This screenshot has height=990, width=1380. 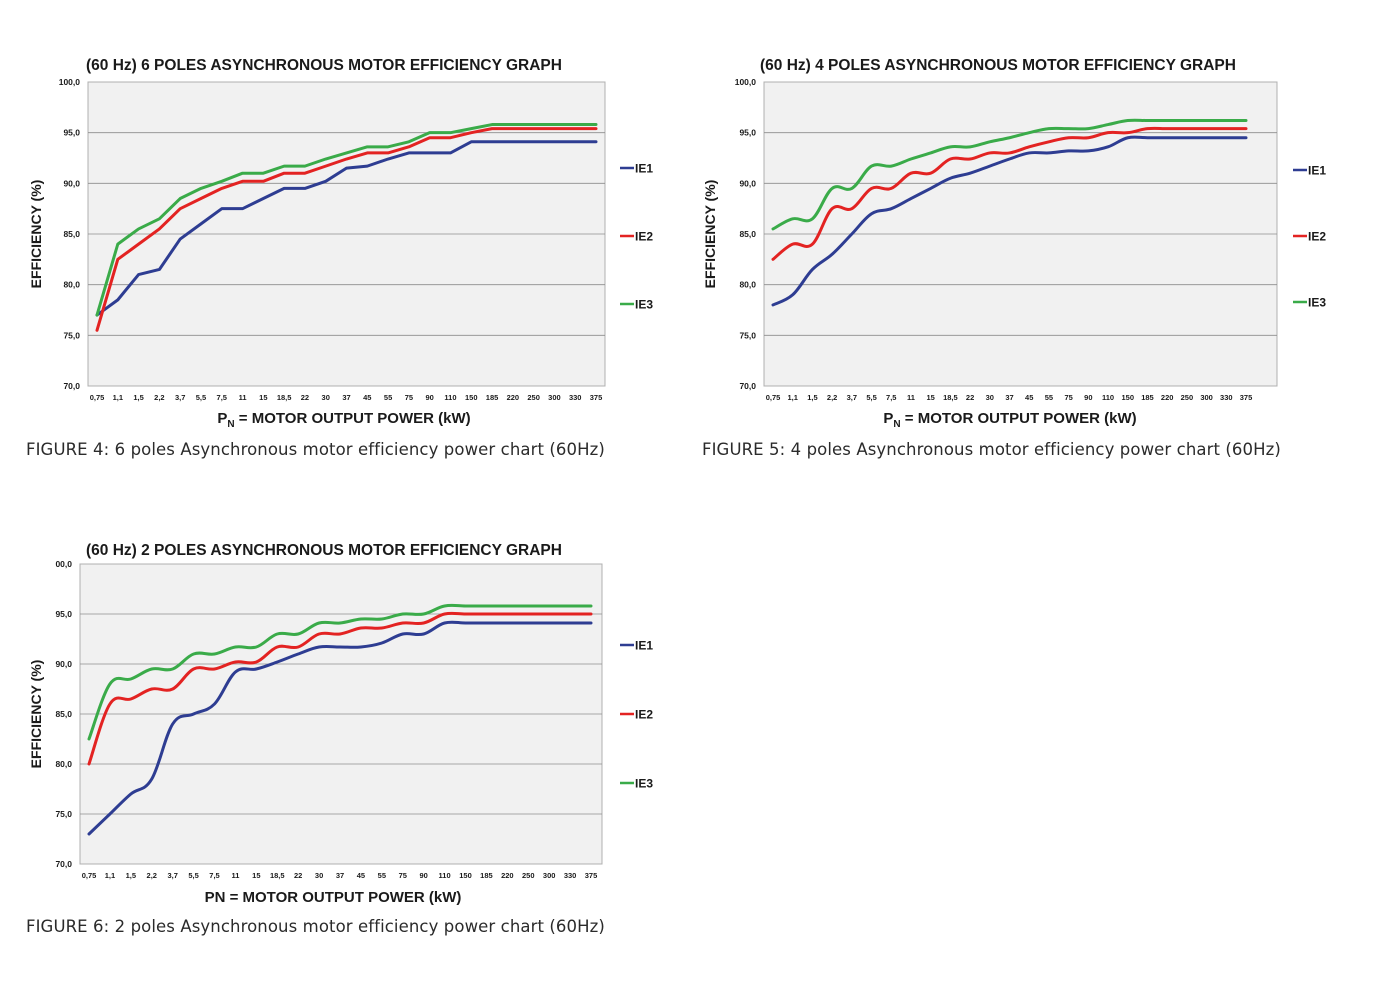 What do you see at coordinates (746, 82) in the screenshot?
I see `y-tick-label: 100,0` at bounding box center [746, 82].